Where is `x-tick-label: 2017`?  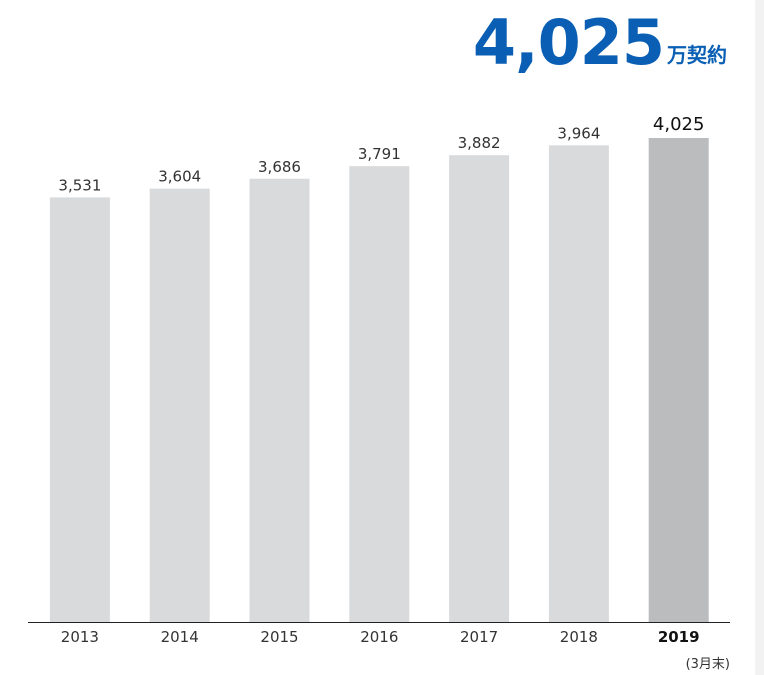
x-tick-label: 2017 is located at coordinates (479, 637).